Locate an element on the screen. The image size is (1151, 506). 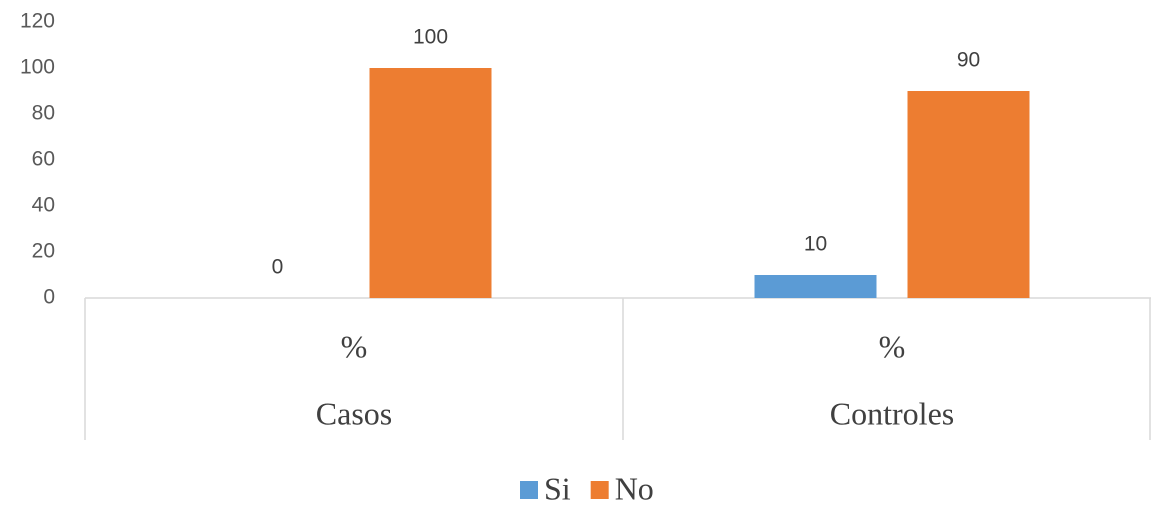
x-tick-label: Controles is located at coordinates (892, 413).